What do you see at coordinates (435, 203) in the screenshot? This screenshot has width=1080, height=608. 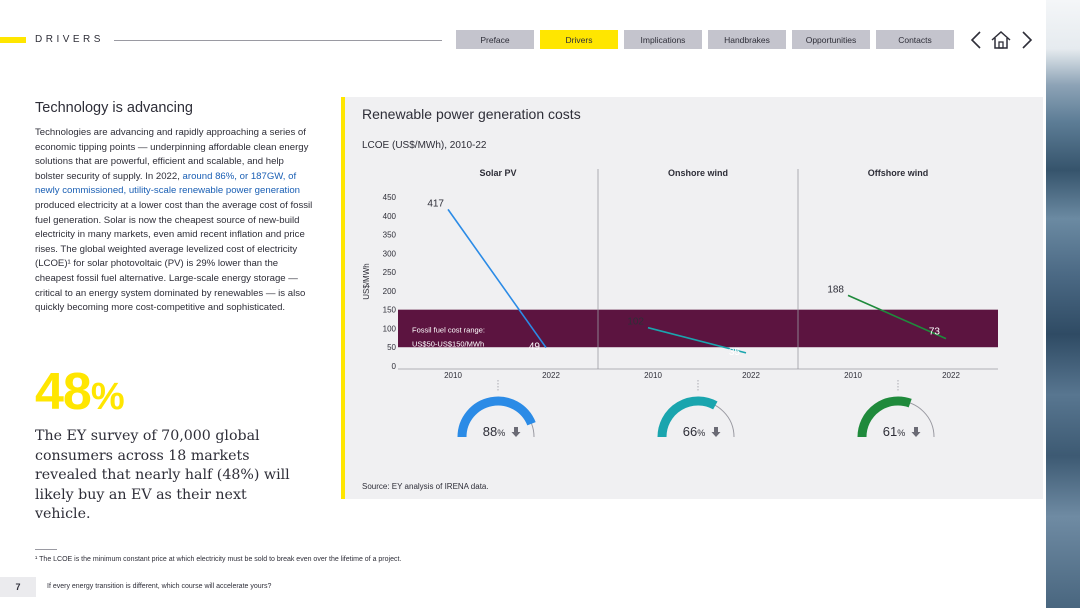 I see `data-label-start-0: 417` at bounding box center [435, 203].